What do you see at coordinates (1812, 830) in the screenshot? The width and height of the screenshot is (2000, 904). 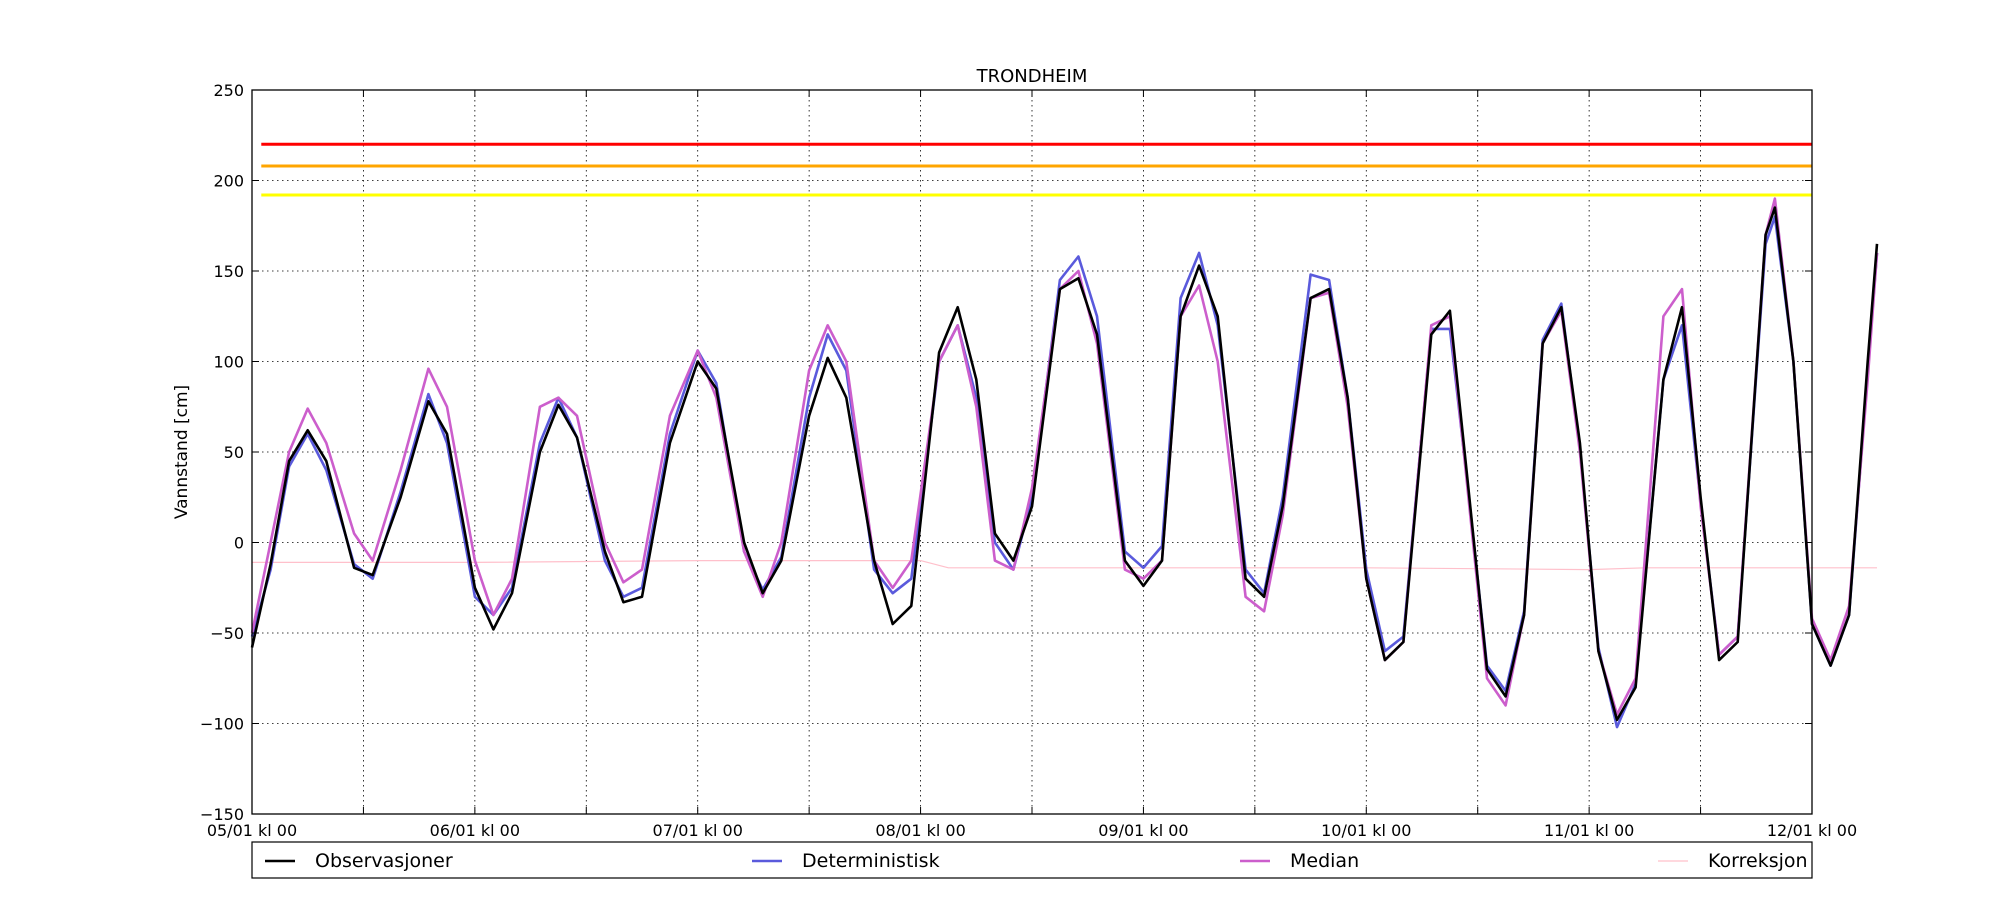 I see `x-tick-label: 12/01 kl 00` at bounding box center [1812, 830].